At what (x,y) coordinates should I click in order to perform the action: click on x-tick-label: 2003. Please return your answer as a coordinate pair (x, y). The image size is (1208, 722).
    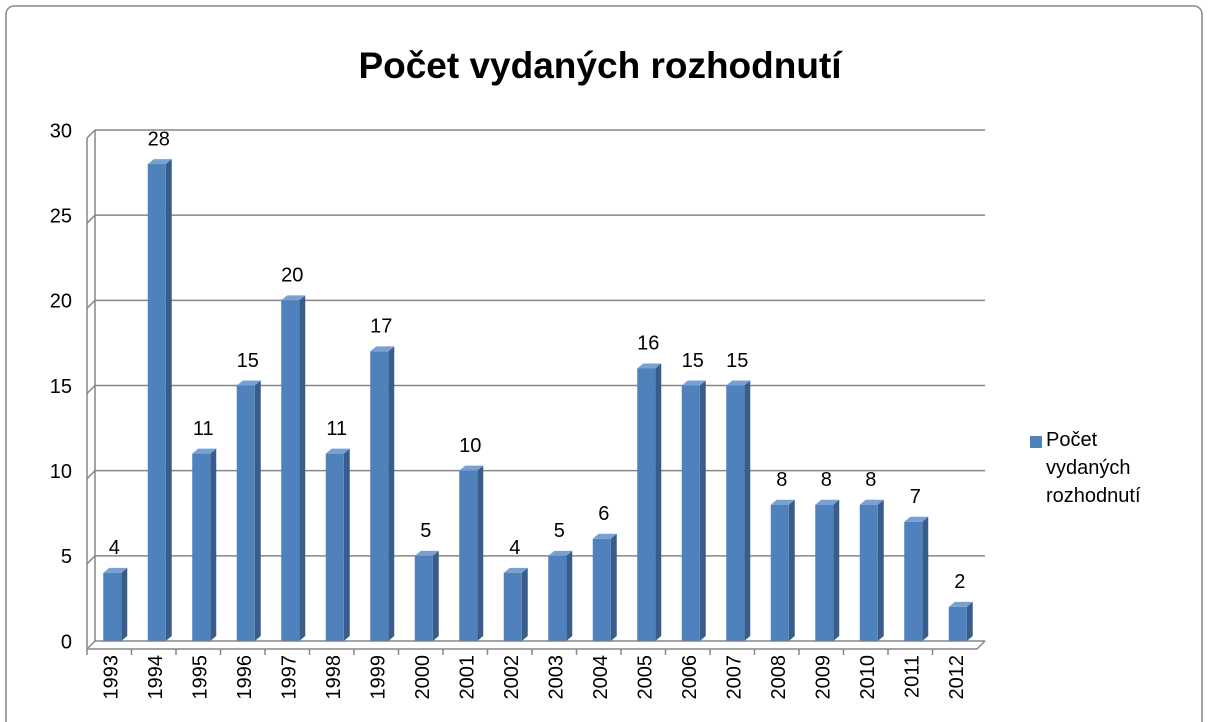
    Looking at the image, I should click on (557, 677).